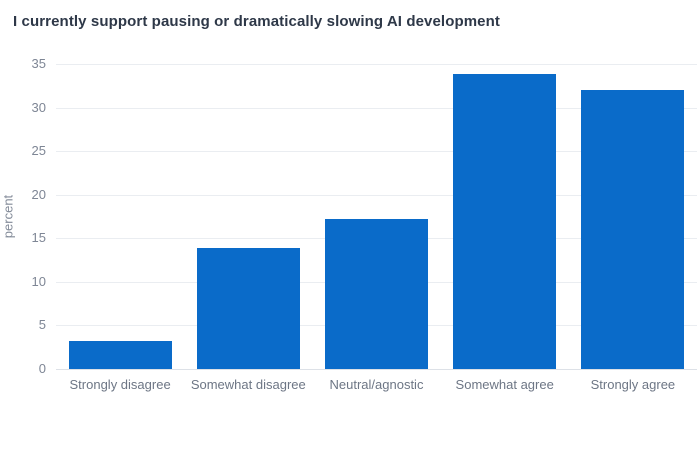 This screenshot has width=700, height=450. I want to click on y-axis-title: percent, so click(8, 216).